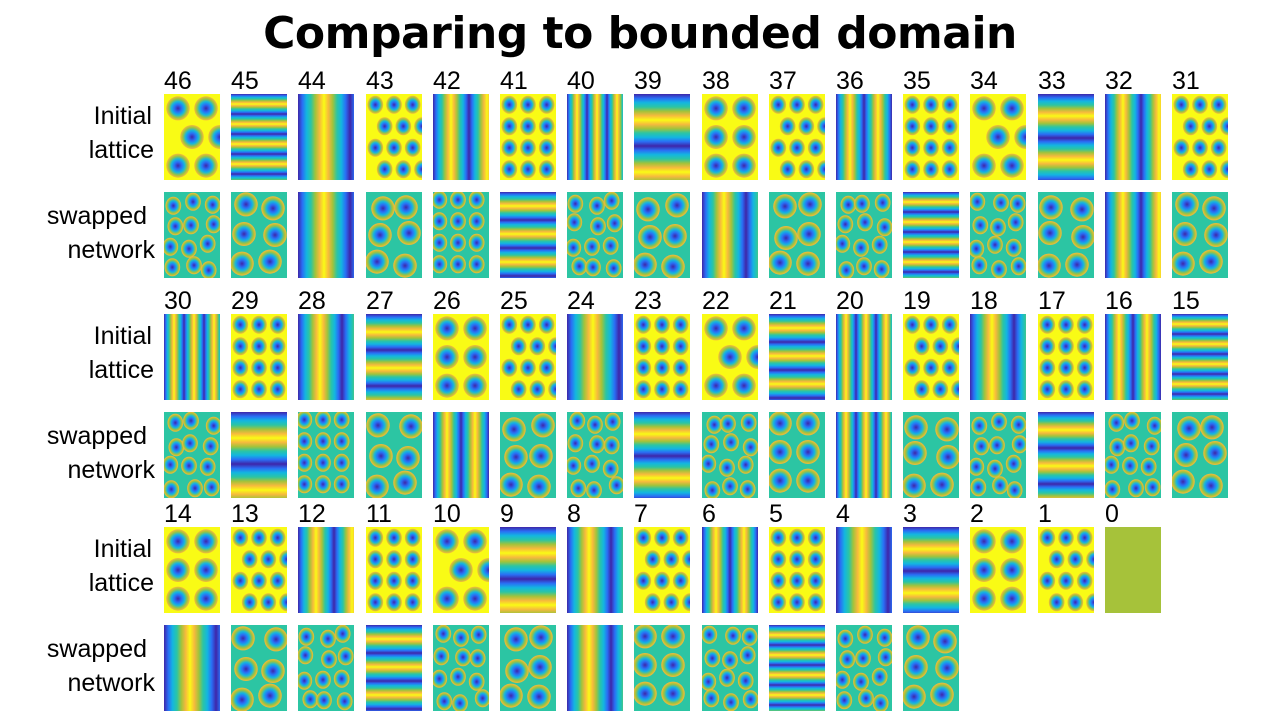 Image resolution: width=1280 pixels, height=720 pixels. I want to click on pattern-number: 19, so click(917, 301).